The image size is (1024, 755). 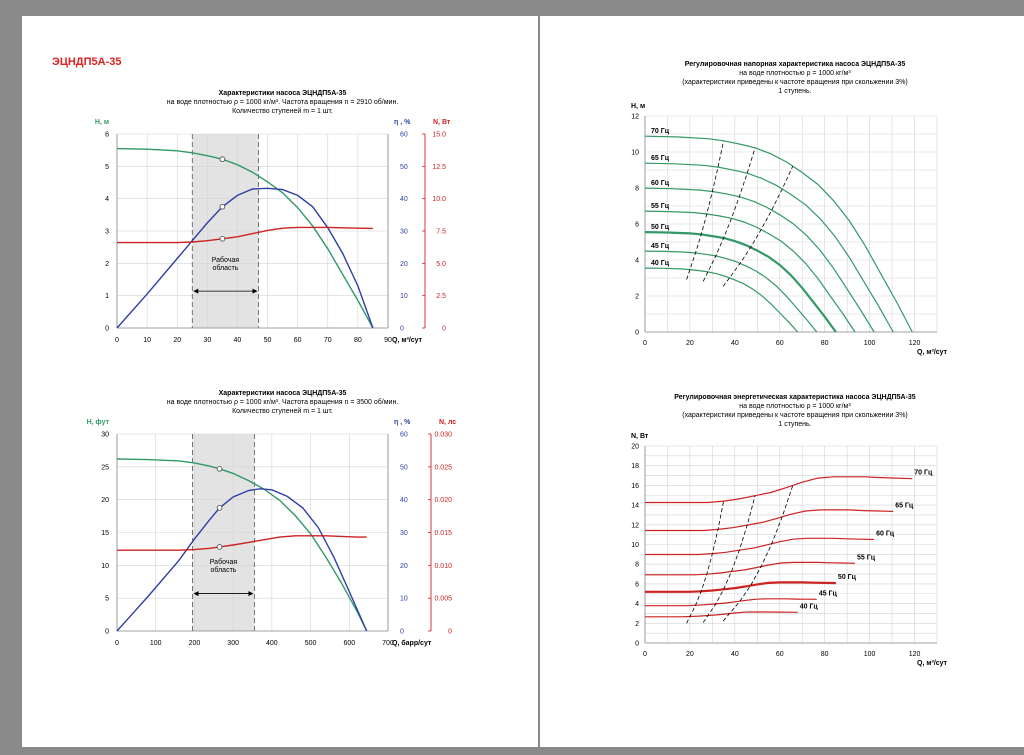 I want to click on x-tick-label: 90, so click(x=388, y=340).